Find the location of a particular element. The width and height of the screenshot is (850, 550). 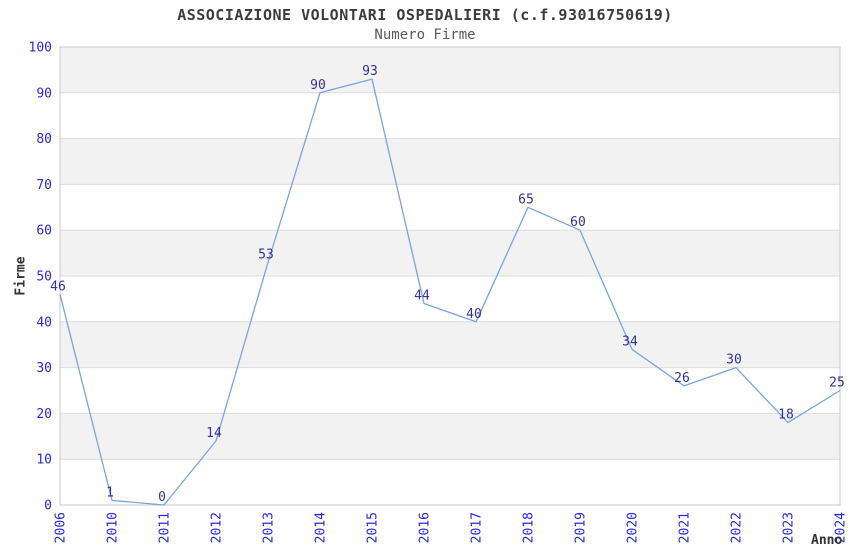

x-tick-label: 2016 is located at coordinates (425, 527).